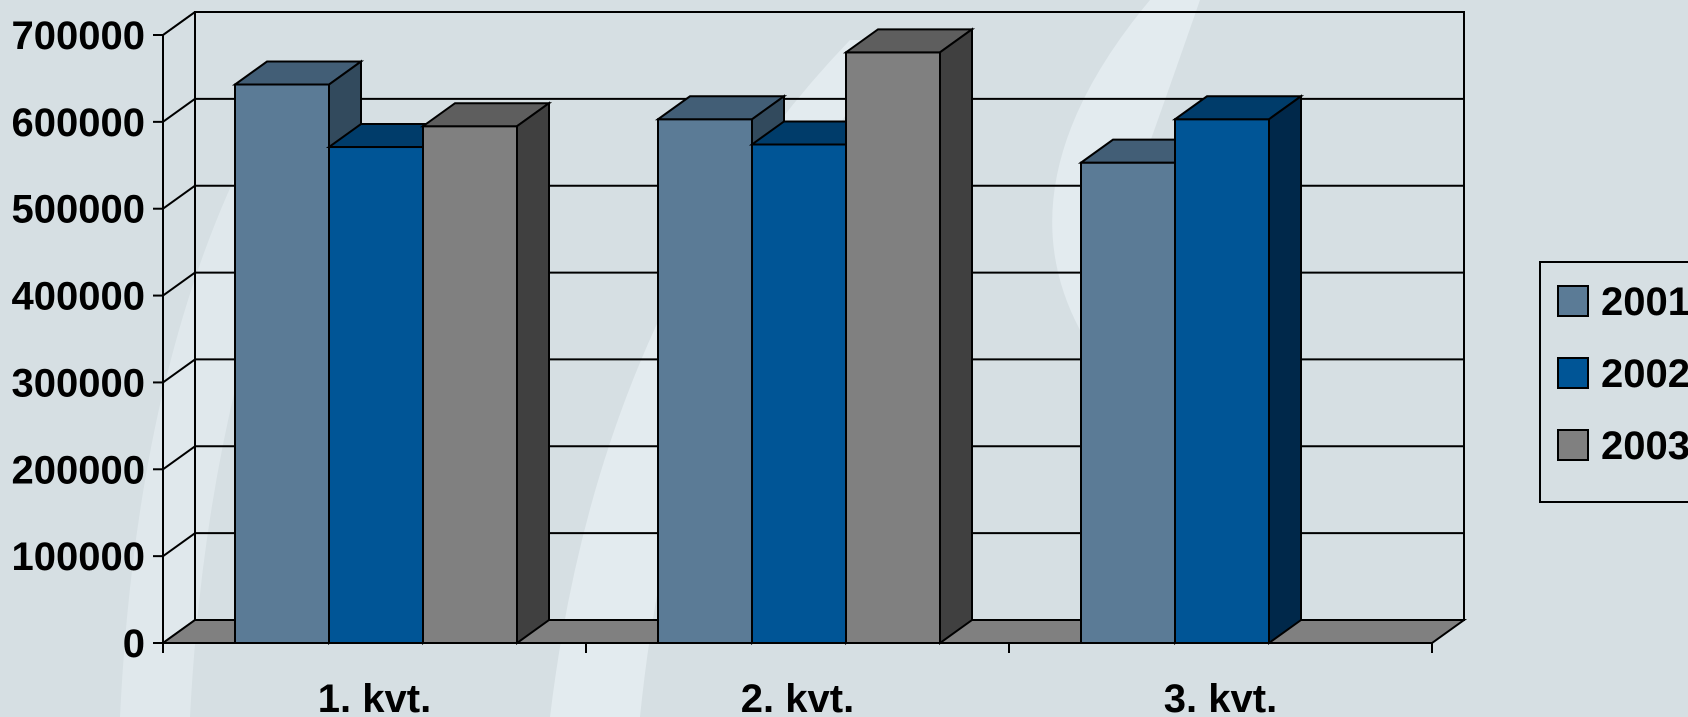 This screenshot has width=1688, height=717. What do you see at coordinates (1644, 446) in the screenshot?
I see `legend-label: 2003` at bounding box center [1644, 446].